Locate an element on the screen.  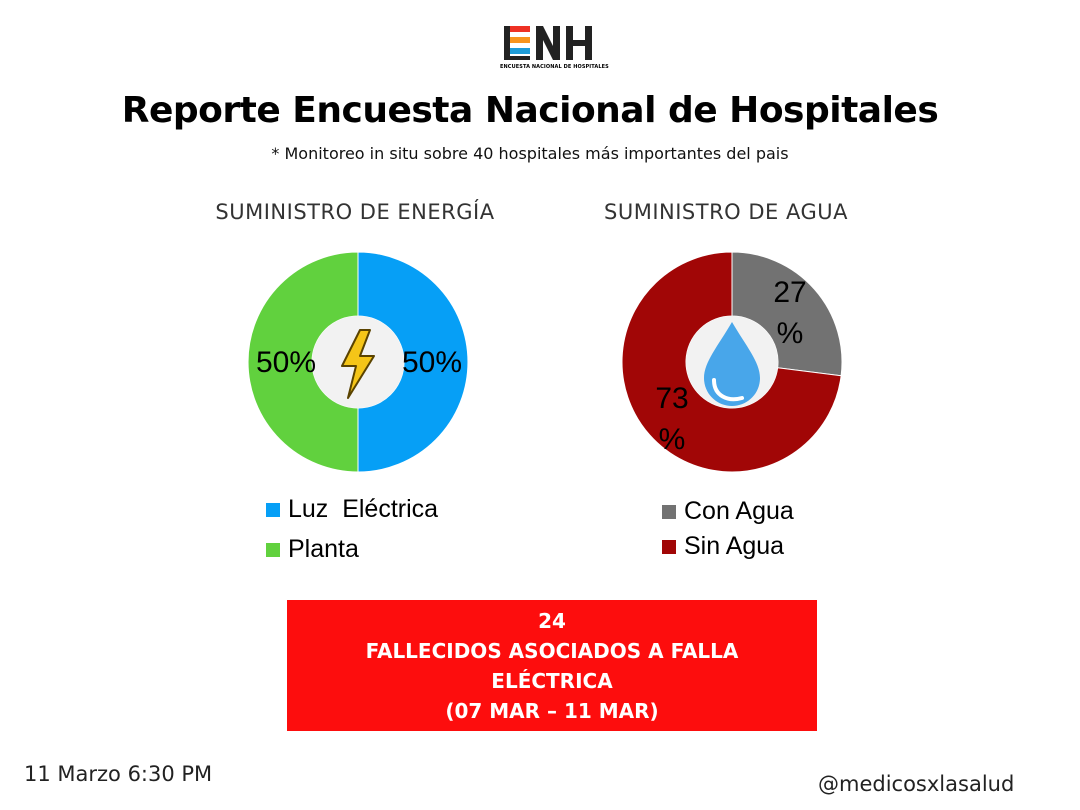
alert-line: ELÉCTRICA is located at coordinates (552, 680).